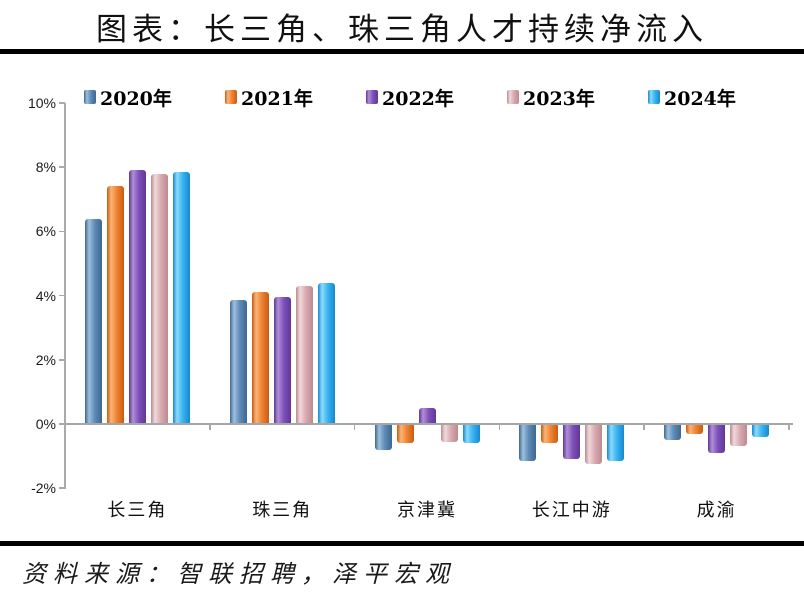 The height and width of the screenshot is (600, 804). What do you see at coordinates (45, 295) in the screenshot?
I see `y-tick-label: 4%` at bounding box center [45, 295].